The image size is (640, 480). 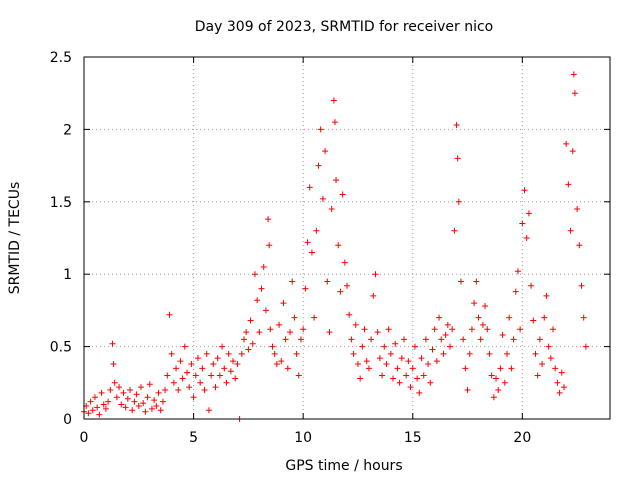 I want to click on x-axis-label: GPS time / hours, so click(x=343, y=466).